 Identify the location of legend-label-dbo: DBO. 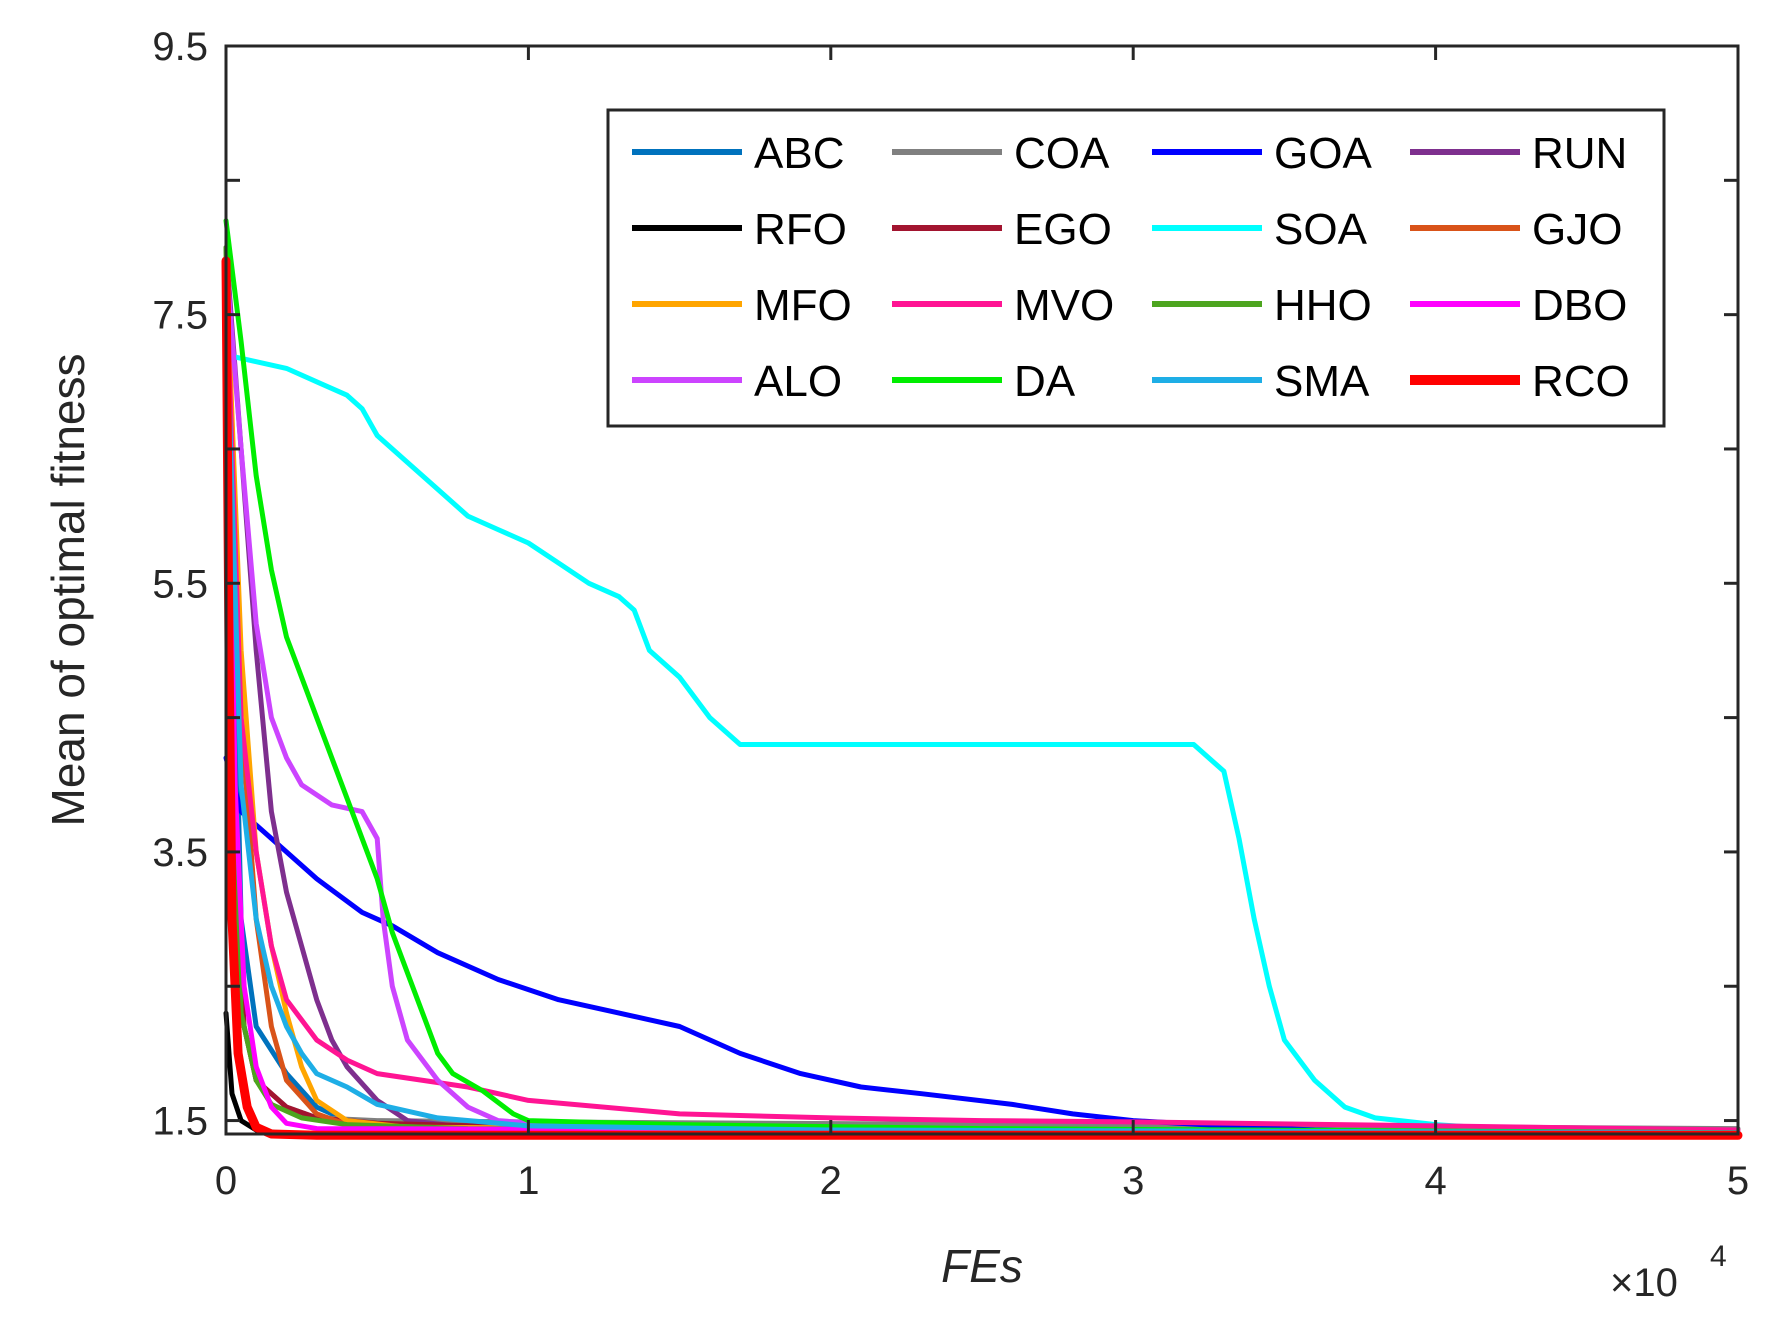
(1579, 305).